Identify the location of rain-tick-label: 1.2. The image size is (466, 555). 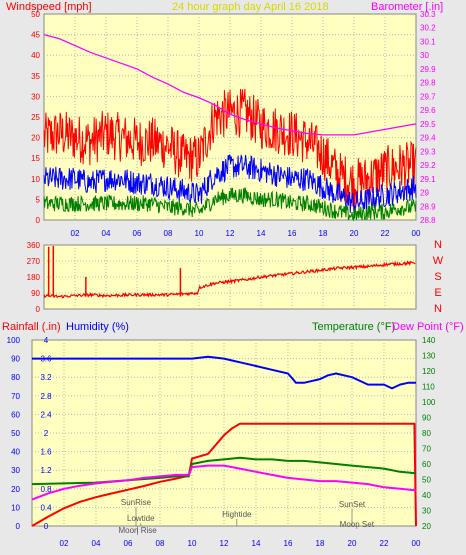
(46, 470).